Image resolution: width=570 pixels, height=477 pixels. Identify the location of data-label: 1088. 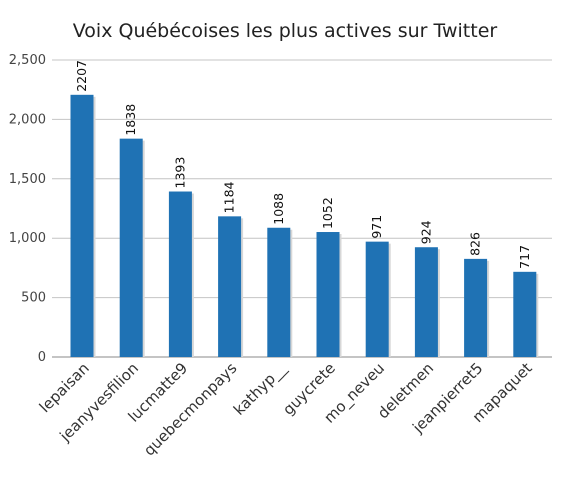
(278, 209).